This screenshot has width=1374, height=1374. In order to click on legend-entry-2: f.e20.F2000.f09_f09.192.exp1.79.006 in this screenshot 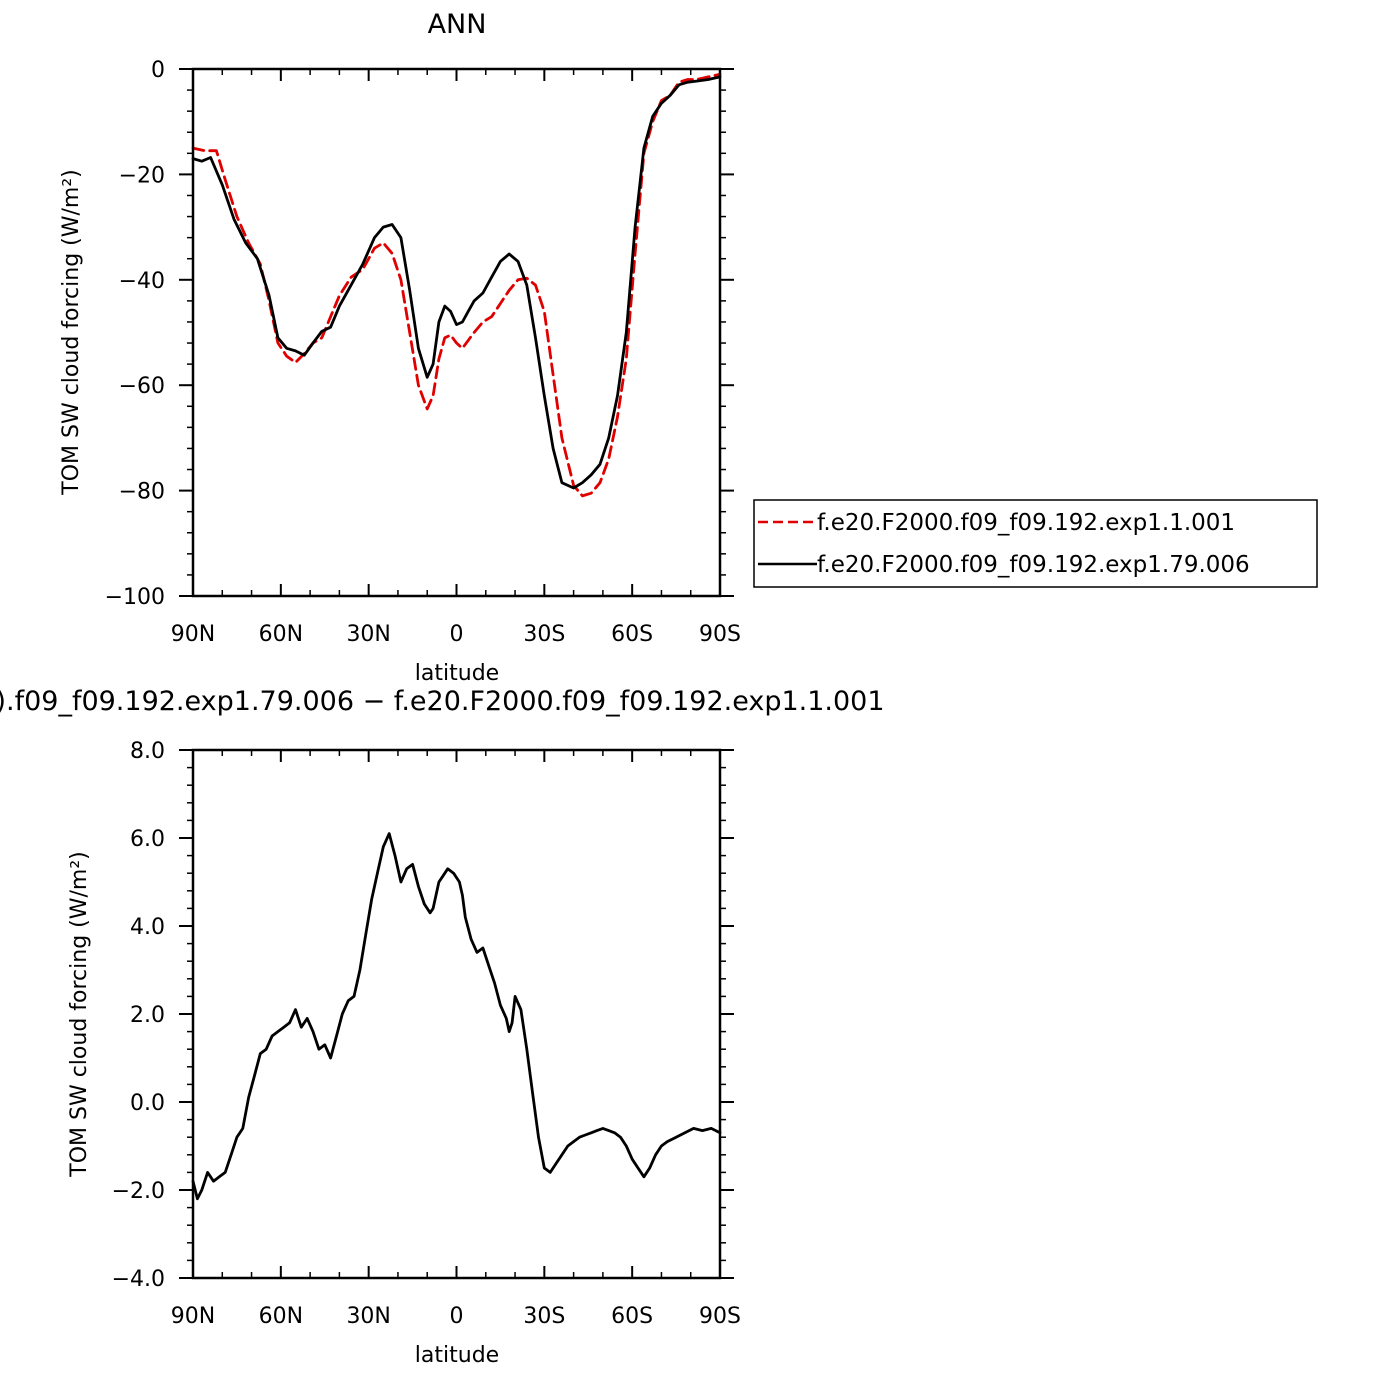, I will do `click(1033, 565)`.